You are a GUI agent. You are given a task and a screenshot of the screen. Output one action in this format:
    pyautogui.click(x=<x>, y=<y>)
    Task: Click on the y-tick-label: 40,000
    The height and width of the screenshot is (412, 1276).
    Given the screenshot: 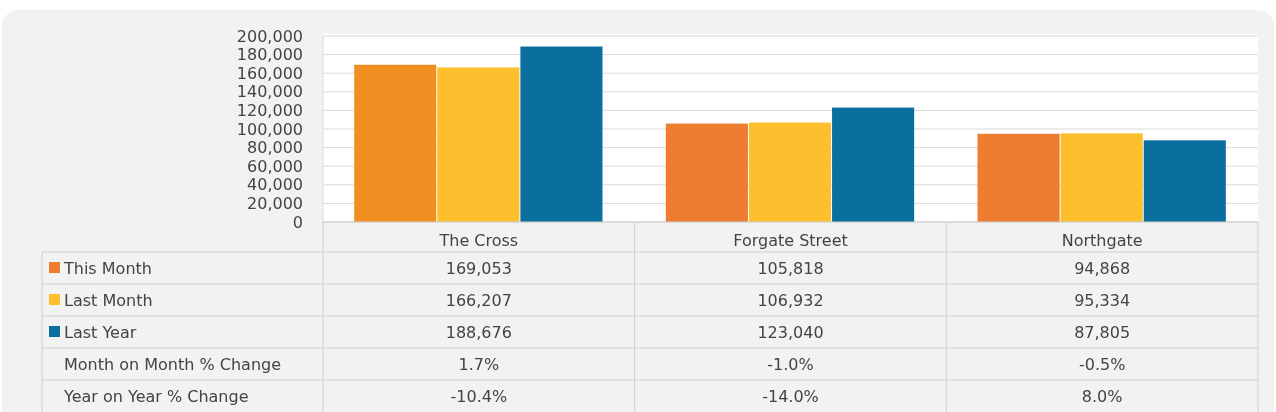 What is the action you would take?
    pyautogui.click(x=275, y=185)
    